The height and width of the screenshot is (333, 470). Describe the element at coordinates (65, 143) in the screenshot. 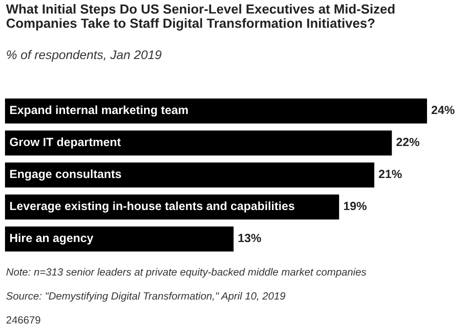

I see `y-tick-label: Grow IT department` at that location.